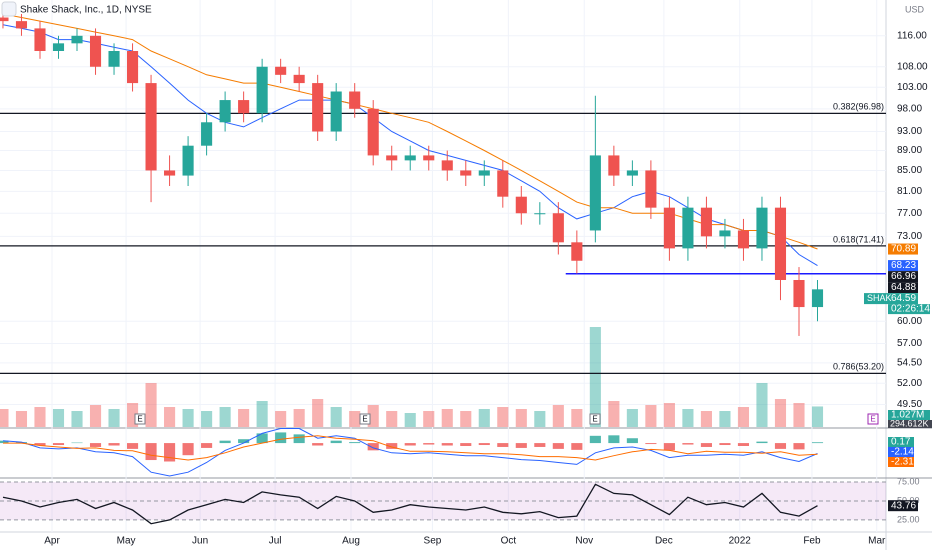 This screenshot has height=550, width=932. I want to click on symbol-icon, so click(9, 9).